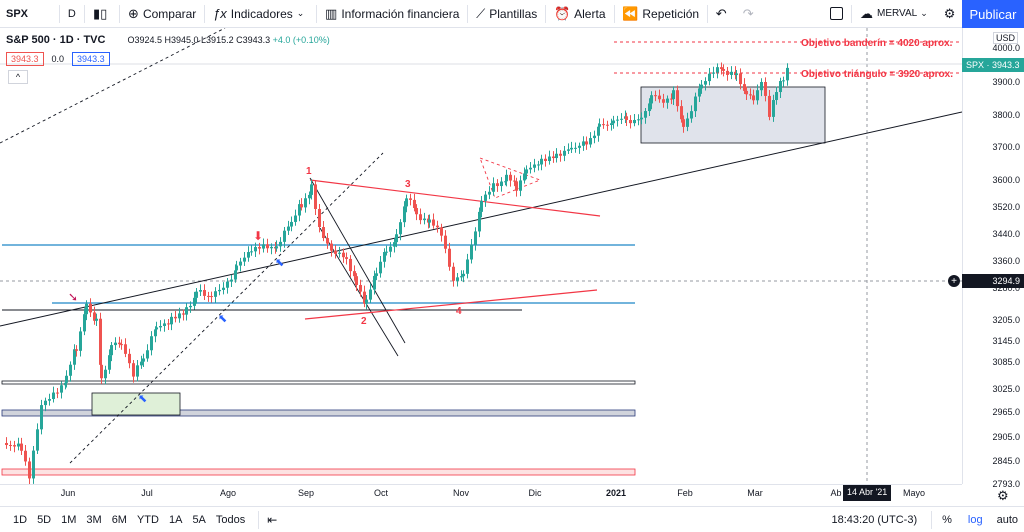 This screenshot has width=1024, height=532. Describe the element at coordinates (91, 59) in the screenshot. I see `ask-badge: 3943.3` at that location.